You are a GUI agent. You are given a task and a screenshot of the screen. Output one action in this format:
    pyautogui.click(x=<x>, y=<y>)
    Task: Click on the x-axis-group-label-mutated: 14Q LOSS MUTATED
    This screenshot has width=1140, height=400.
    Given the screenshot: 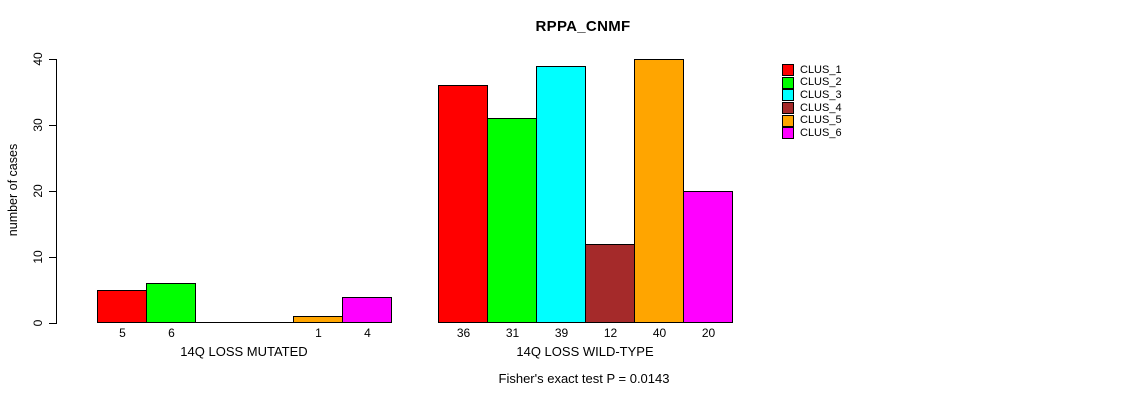 What is the action you would take?
    pyautogui.click(x=244, y=351)
    